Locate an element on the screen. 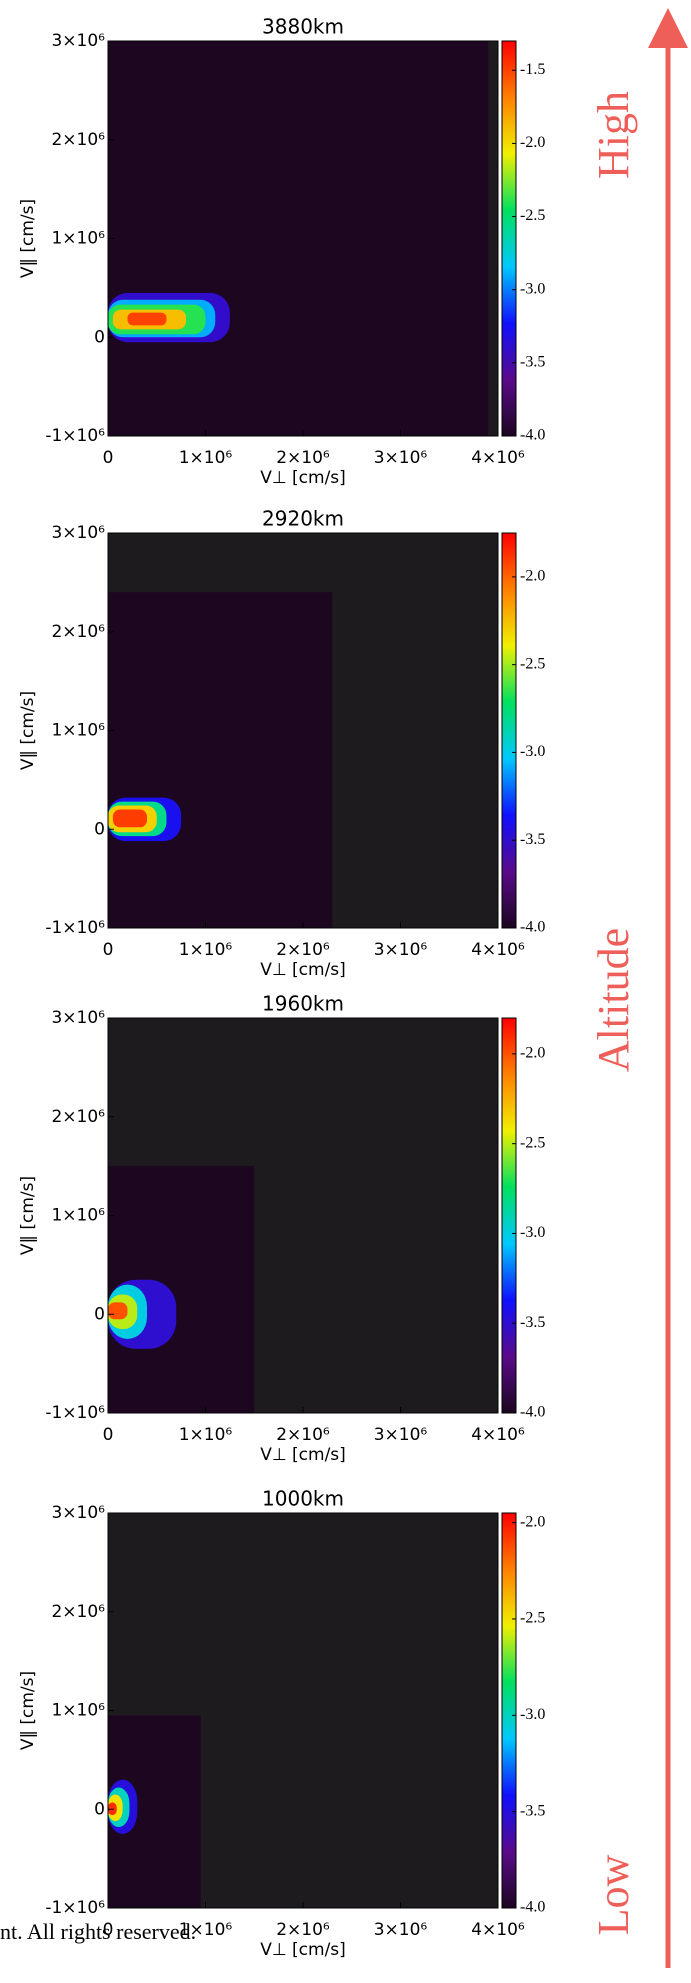  panel-title: 1000km is located at coordinates (303, 1499).